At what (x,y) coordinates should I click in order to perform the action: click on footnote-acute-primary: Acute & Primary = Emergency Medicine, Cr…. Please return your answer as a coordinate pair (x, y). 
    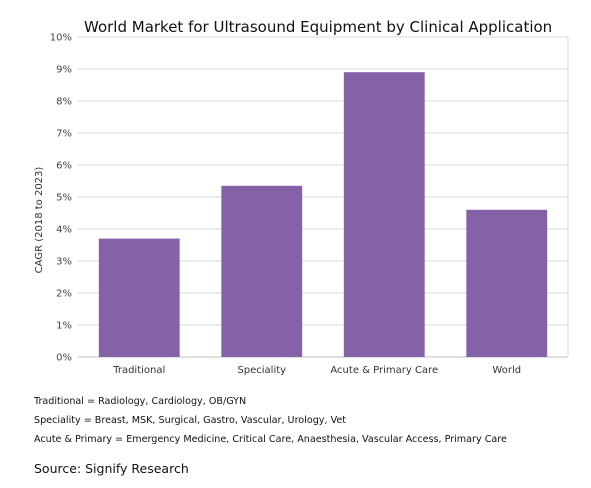
    Looking at the image, I should click on (270, 439).